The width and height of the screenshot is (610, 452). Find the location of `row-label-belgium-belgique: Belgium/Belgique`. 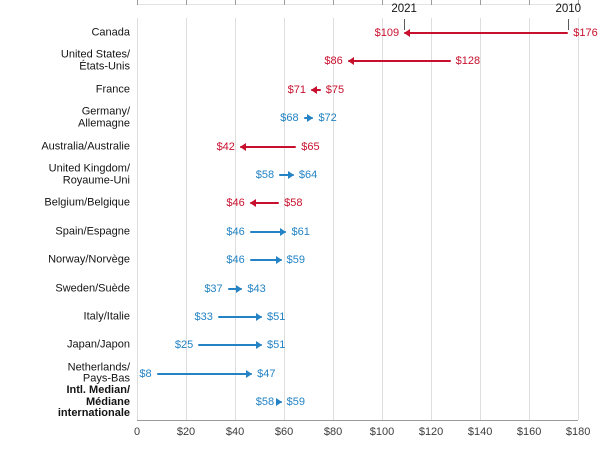

row-label-belgium-belgique: Belgium/Belgique is located at coordinates (87, 202).